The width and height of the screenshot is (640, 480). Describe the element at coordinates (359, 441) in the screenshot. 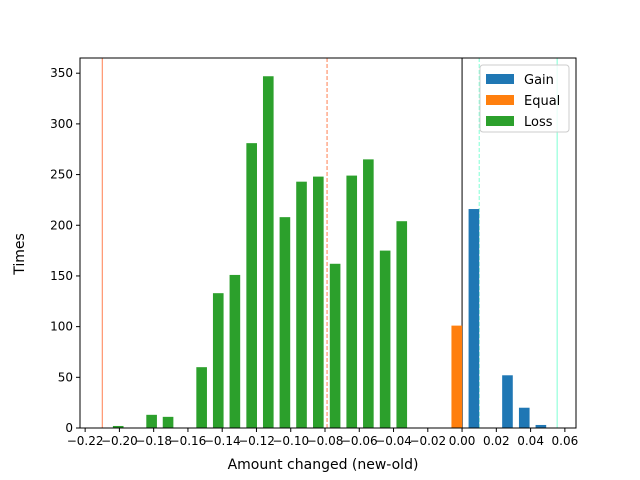

I see `x-tick-label: −0.06` at that location.